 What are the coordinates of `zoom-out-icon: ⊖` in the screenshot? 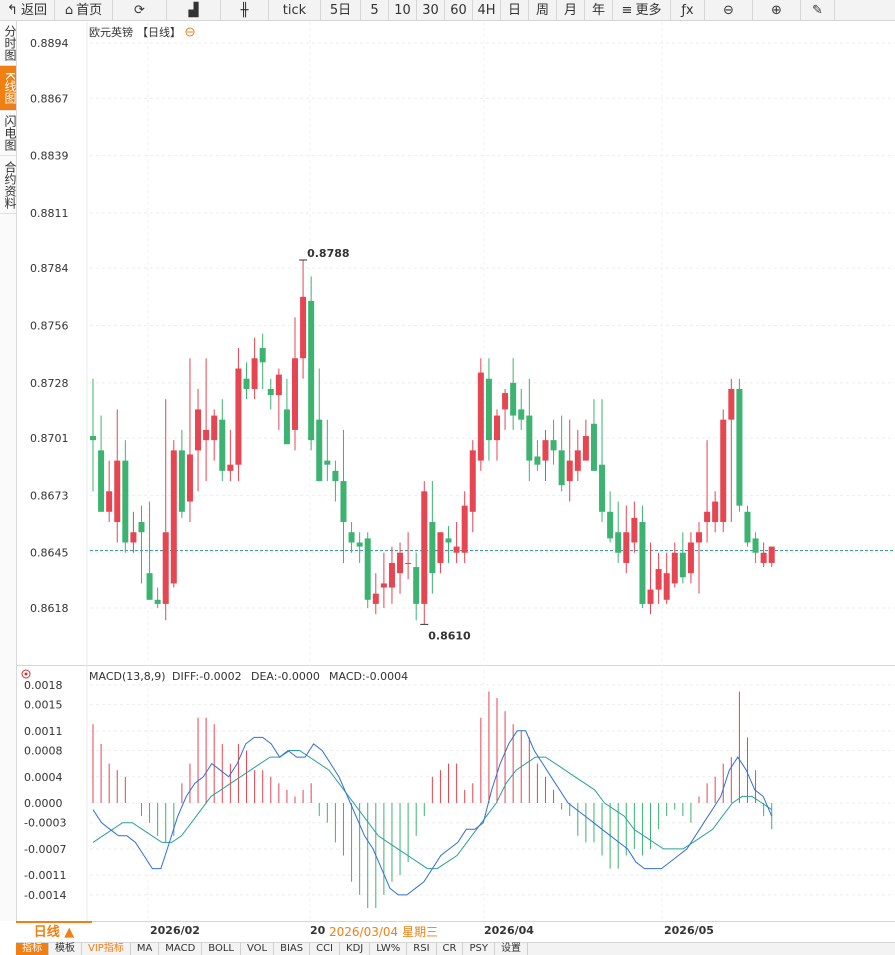 It's located at (728, 10).